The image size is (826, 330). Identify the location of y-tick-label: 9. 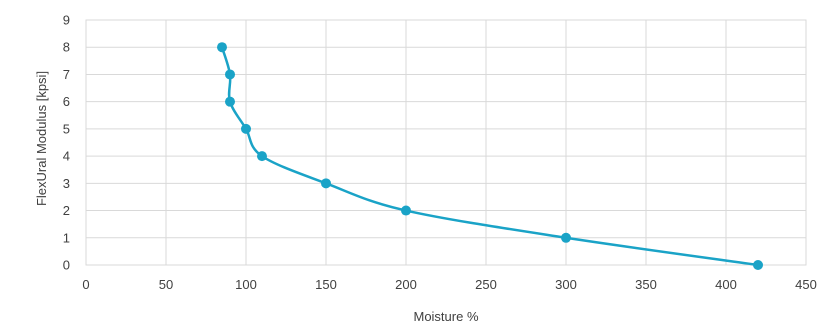
(66, 20).